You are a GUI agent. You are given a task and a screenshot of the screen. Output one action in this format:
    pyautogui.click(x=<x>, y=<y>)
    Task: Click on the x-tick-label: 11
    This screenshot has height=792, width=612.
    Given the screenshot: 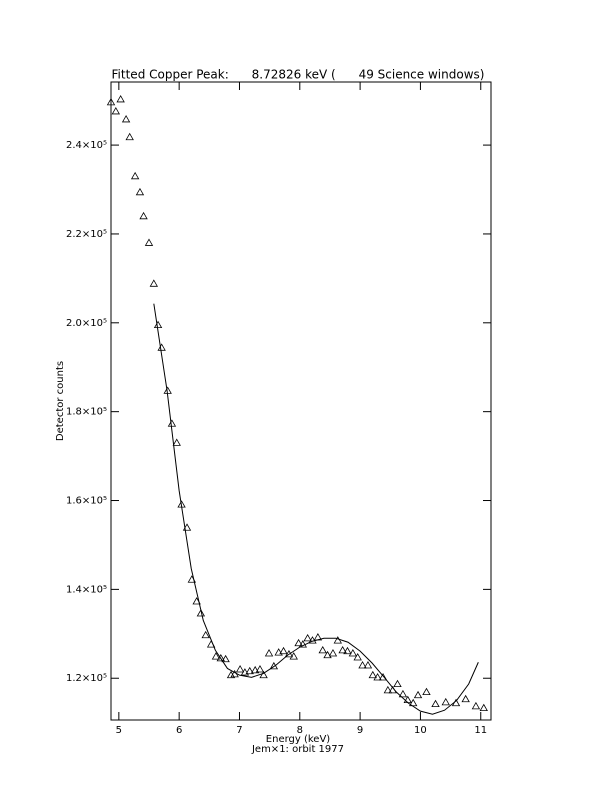 What is the action you would take?
    pyautogui.click(x=480, y=730)
    